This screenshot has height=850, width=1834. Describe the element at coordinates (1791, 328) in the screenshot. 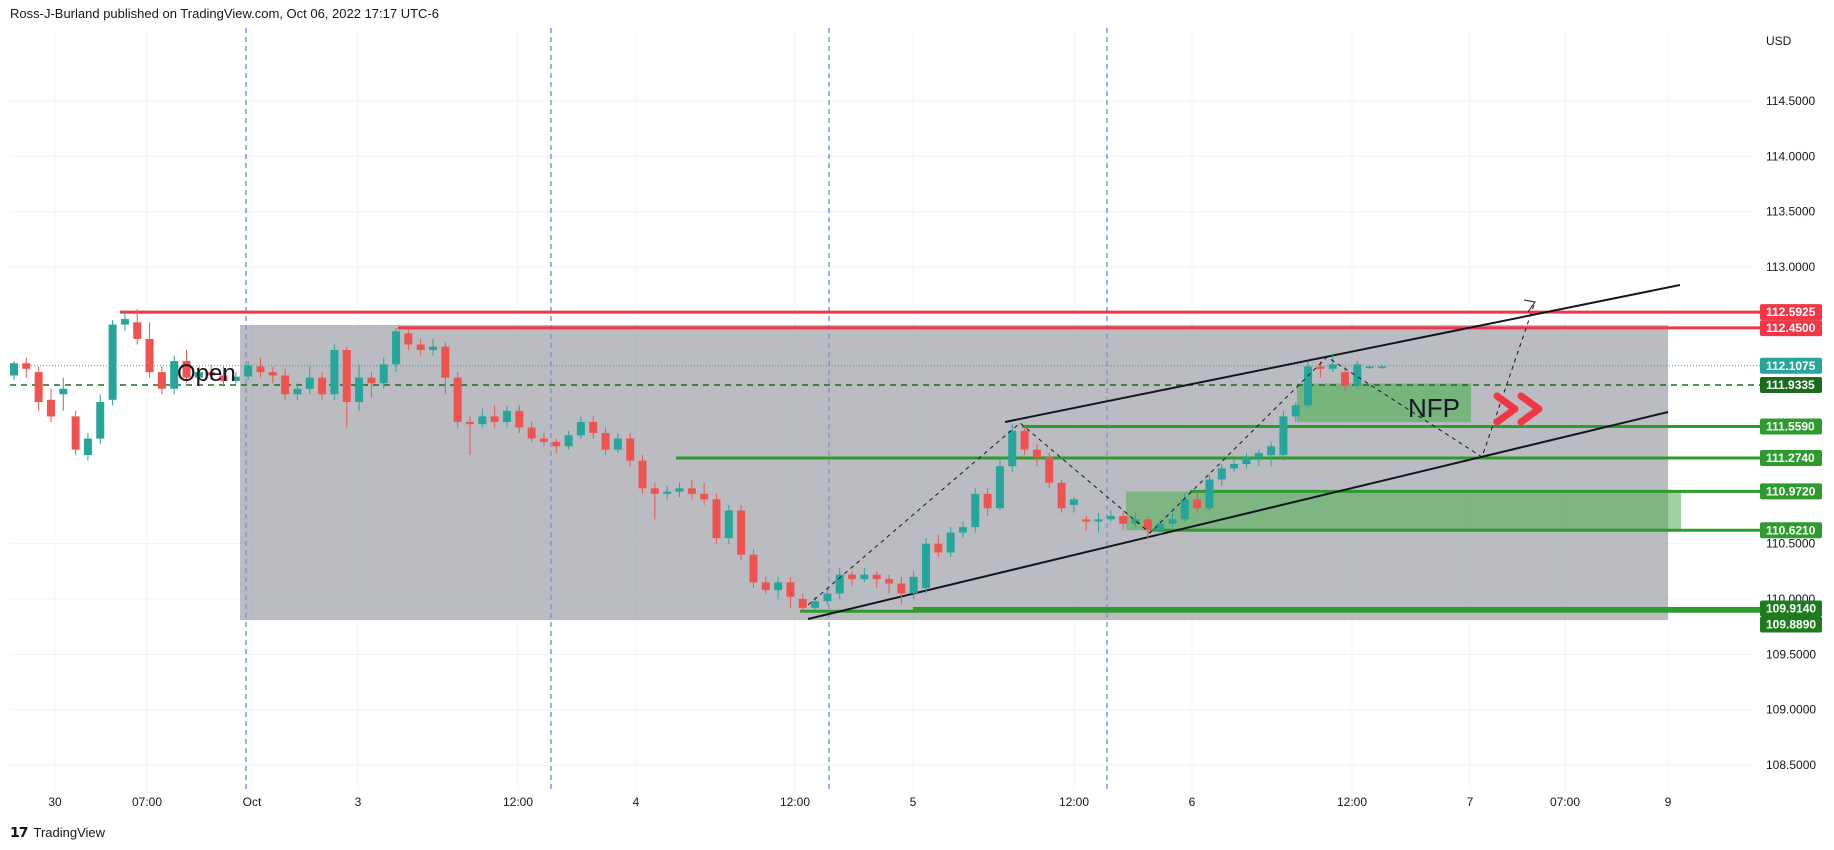

I see `price-label: 112.4500` at that location.